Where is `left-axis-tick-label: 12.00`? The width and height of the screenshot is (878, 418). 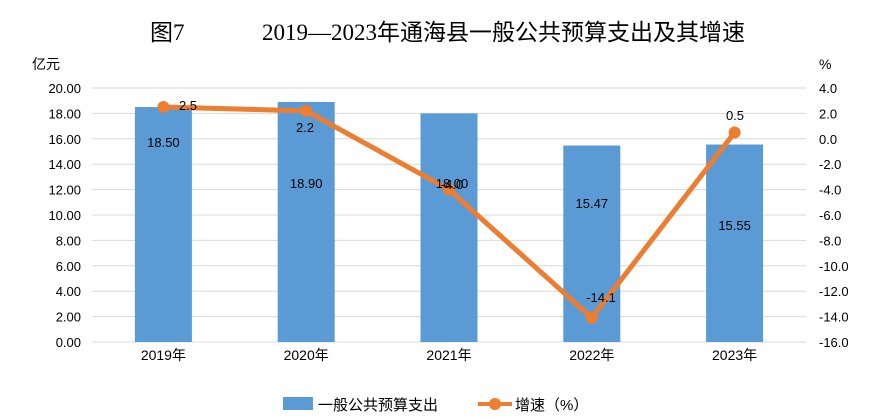 left-axis-tick-label: 12.00 is located at coordinates (64, 190).